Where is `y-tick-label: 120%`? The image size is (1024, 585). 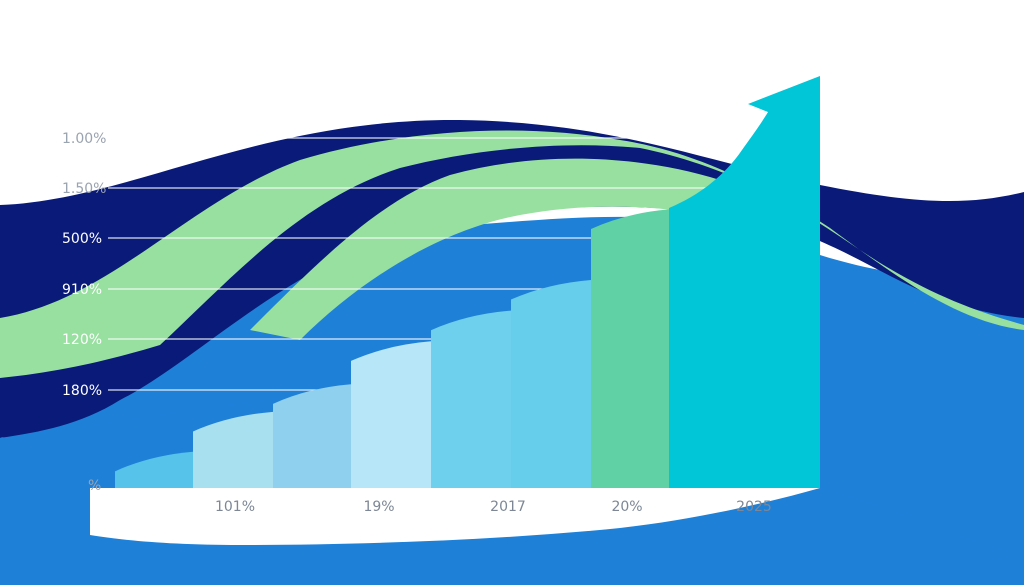 y-tick-label: 120% is located at coordinates (82, 340).